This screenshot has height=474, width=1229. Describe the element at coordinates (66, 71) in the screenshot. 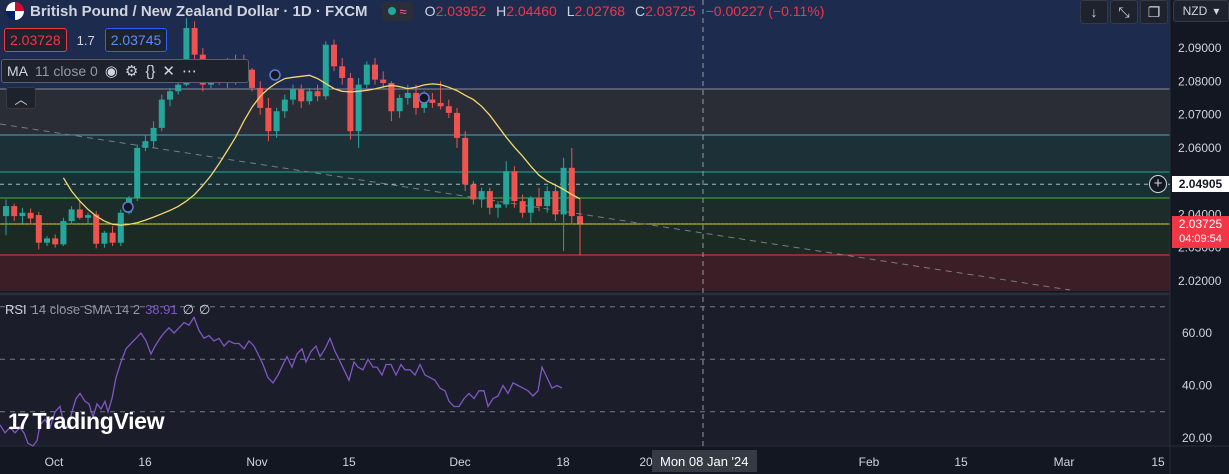

I see `ma-legend-params: 11 close 0` at that location.